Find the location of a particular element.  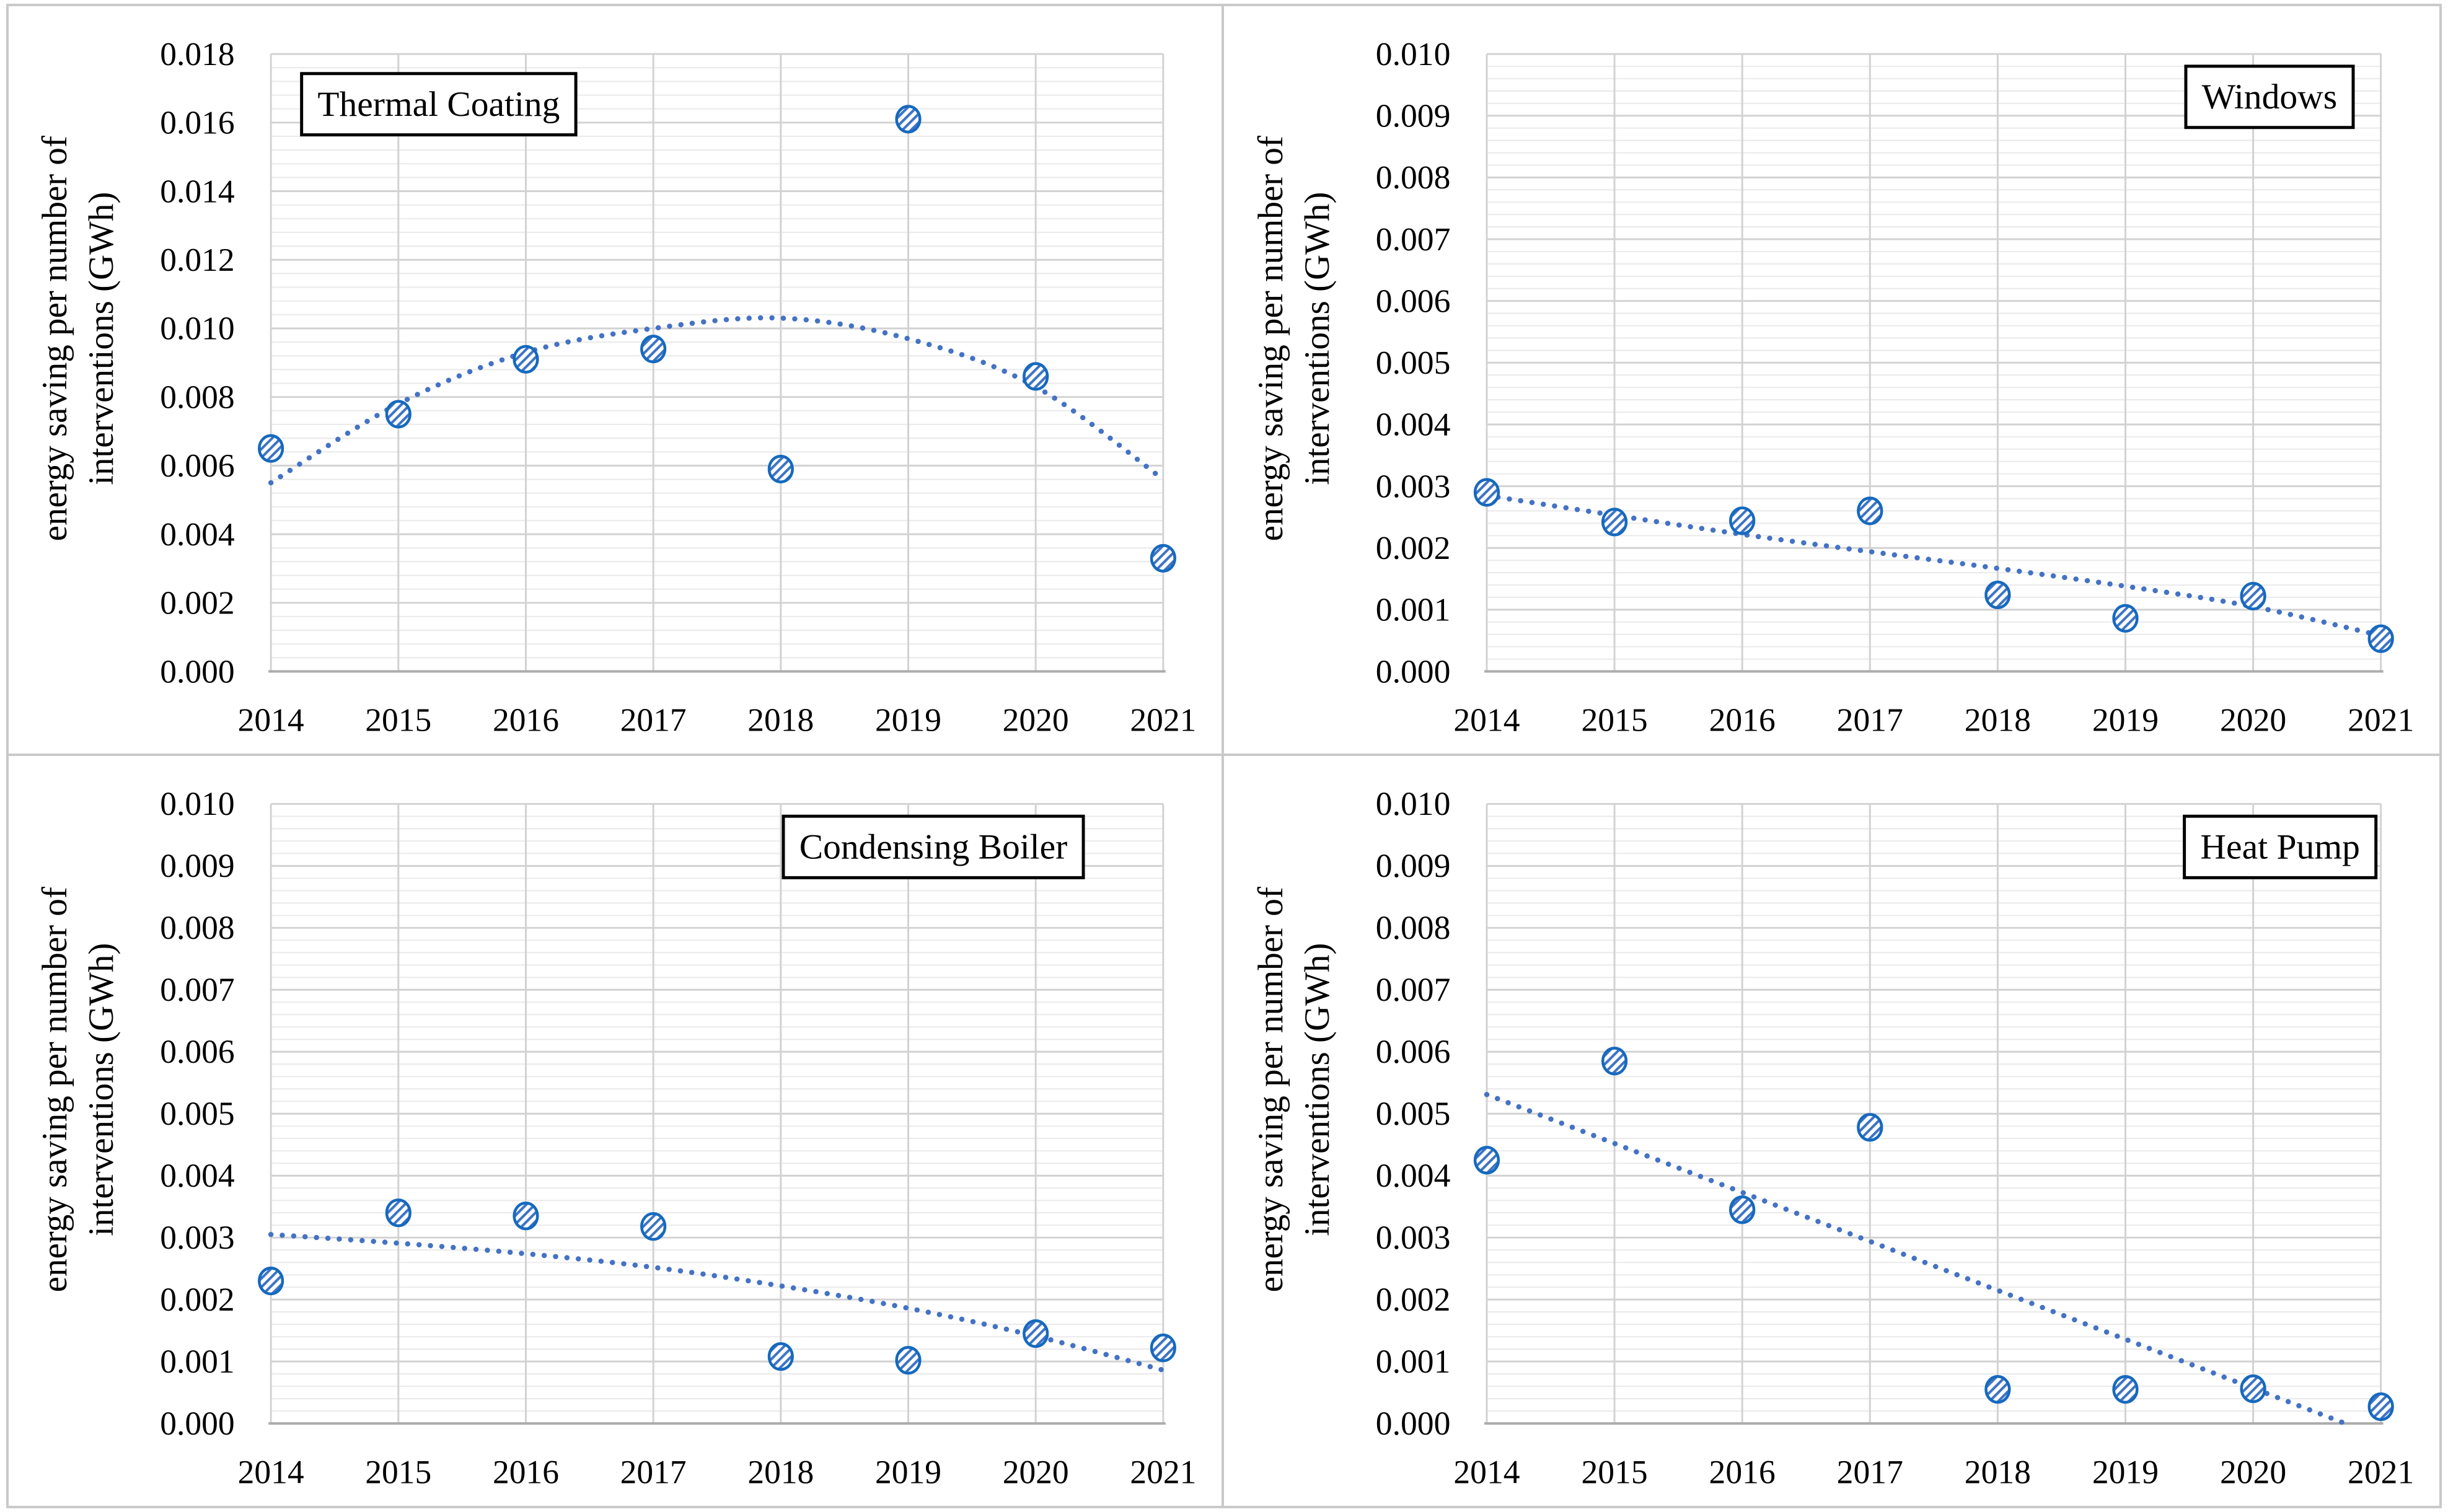

trendline is located at coordinates (717, 1302).